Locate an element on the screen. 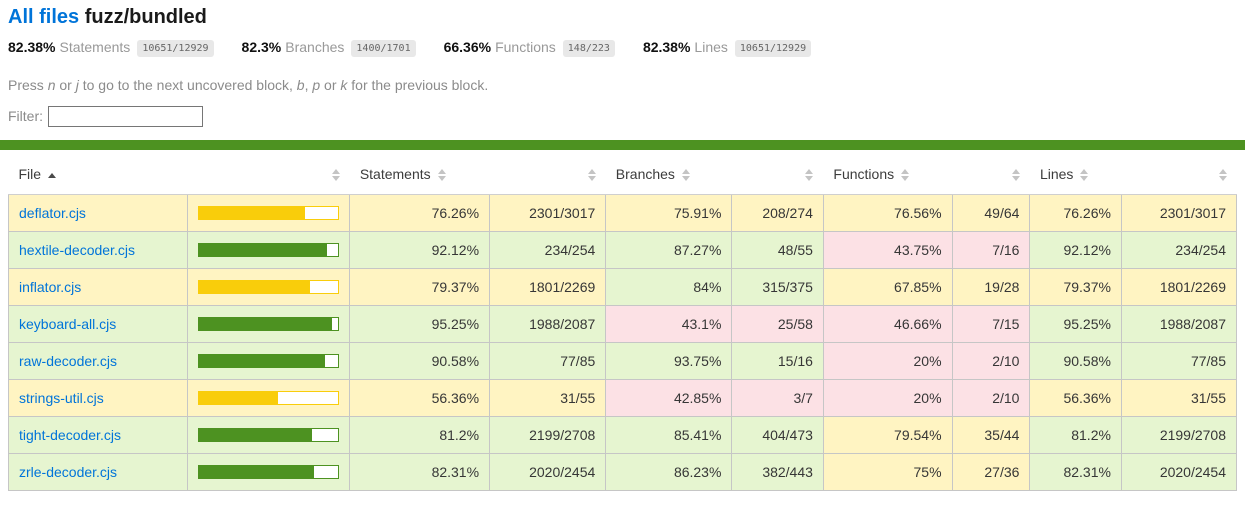 This screenshot has width=1245, height=509. functions-fraction-cell: 27/36 is located at coordinates (991, 472).